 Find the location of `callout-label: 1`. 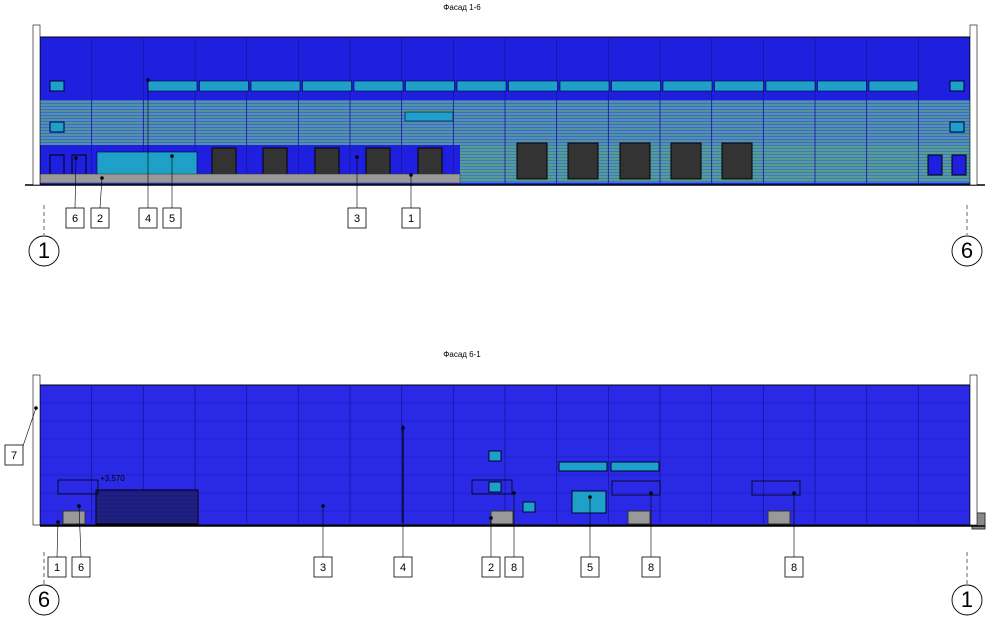

callout-label: 1 is located at coordinates (57, 568).